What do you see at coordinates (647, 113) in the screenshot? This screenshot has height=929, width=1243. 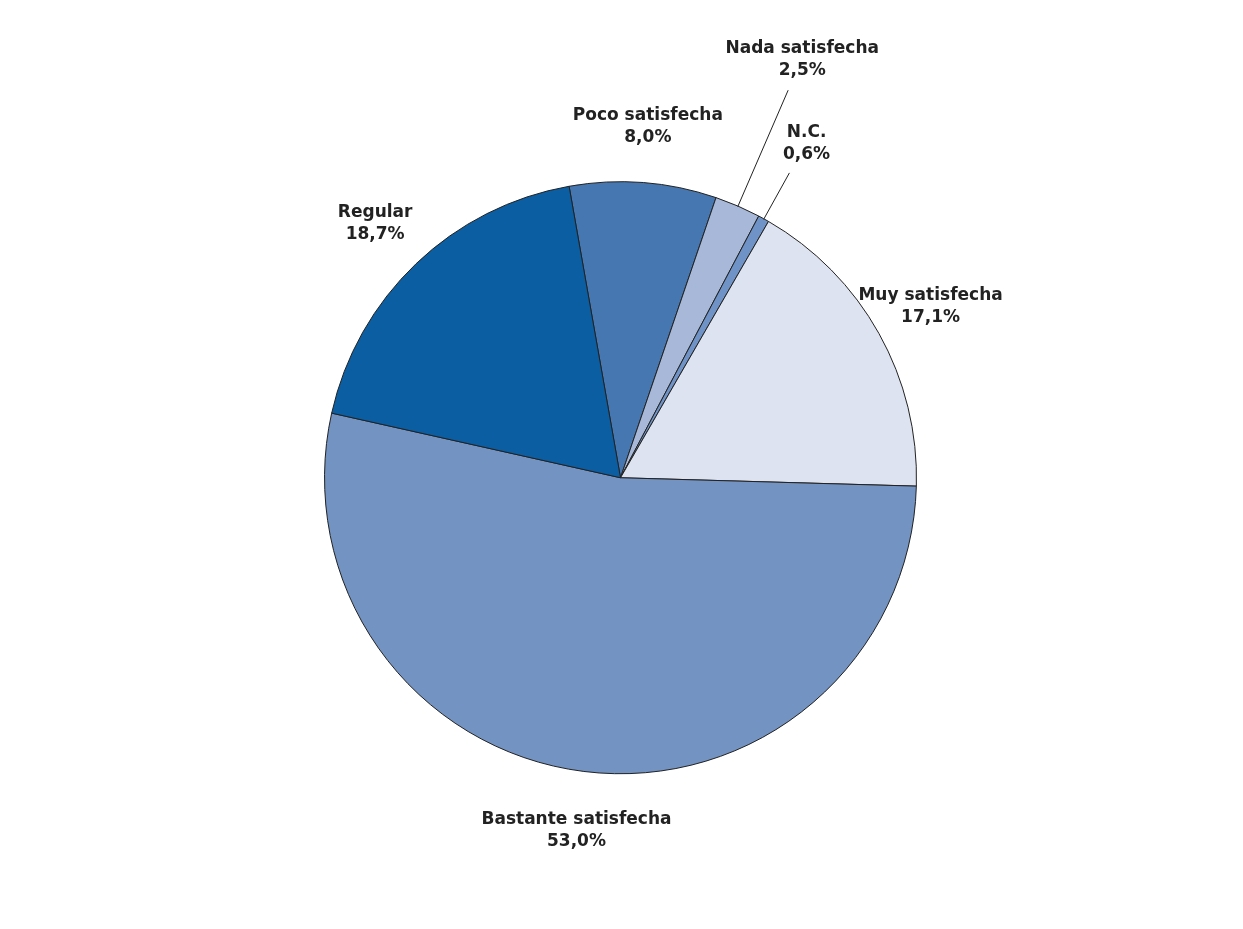 I see `slice-label: Poco satisfecha` at bounding box center [647, 113].